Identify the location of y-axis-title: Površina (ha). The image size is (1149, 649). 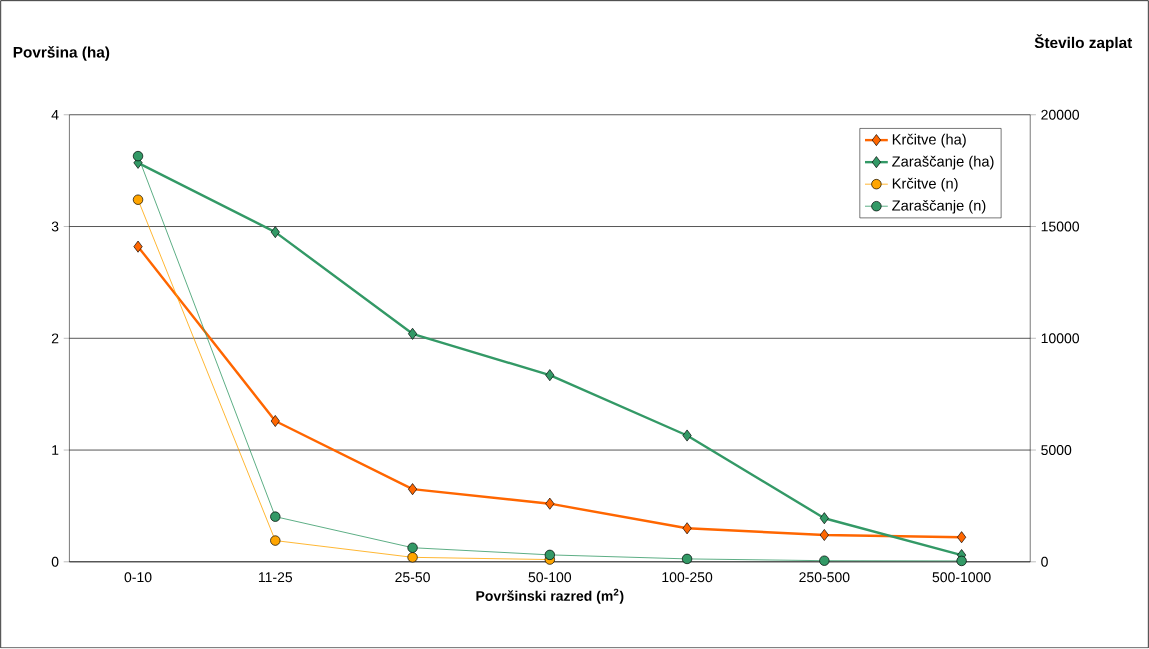
(61, 53).